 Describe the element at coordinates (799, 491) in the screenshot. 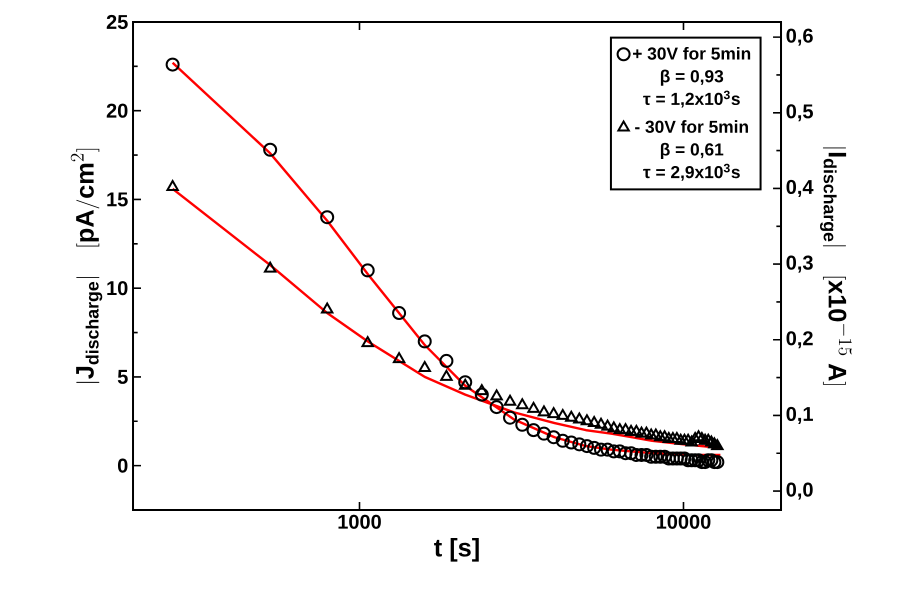

I see `y2-tick-label: 0,0` at that location.